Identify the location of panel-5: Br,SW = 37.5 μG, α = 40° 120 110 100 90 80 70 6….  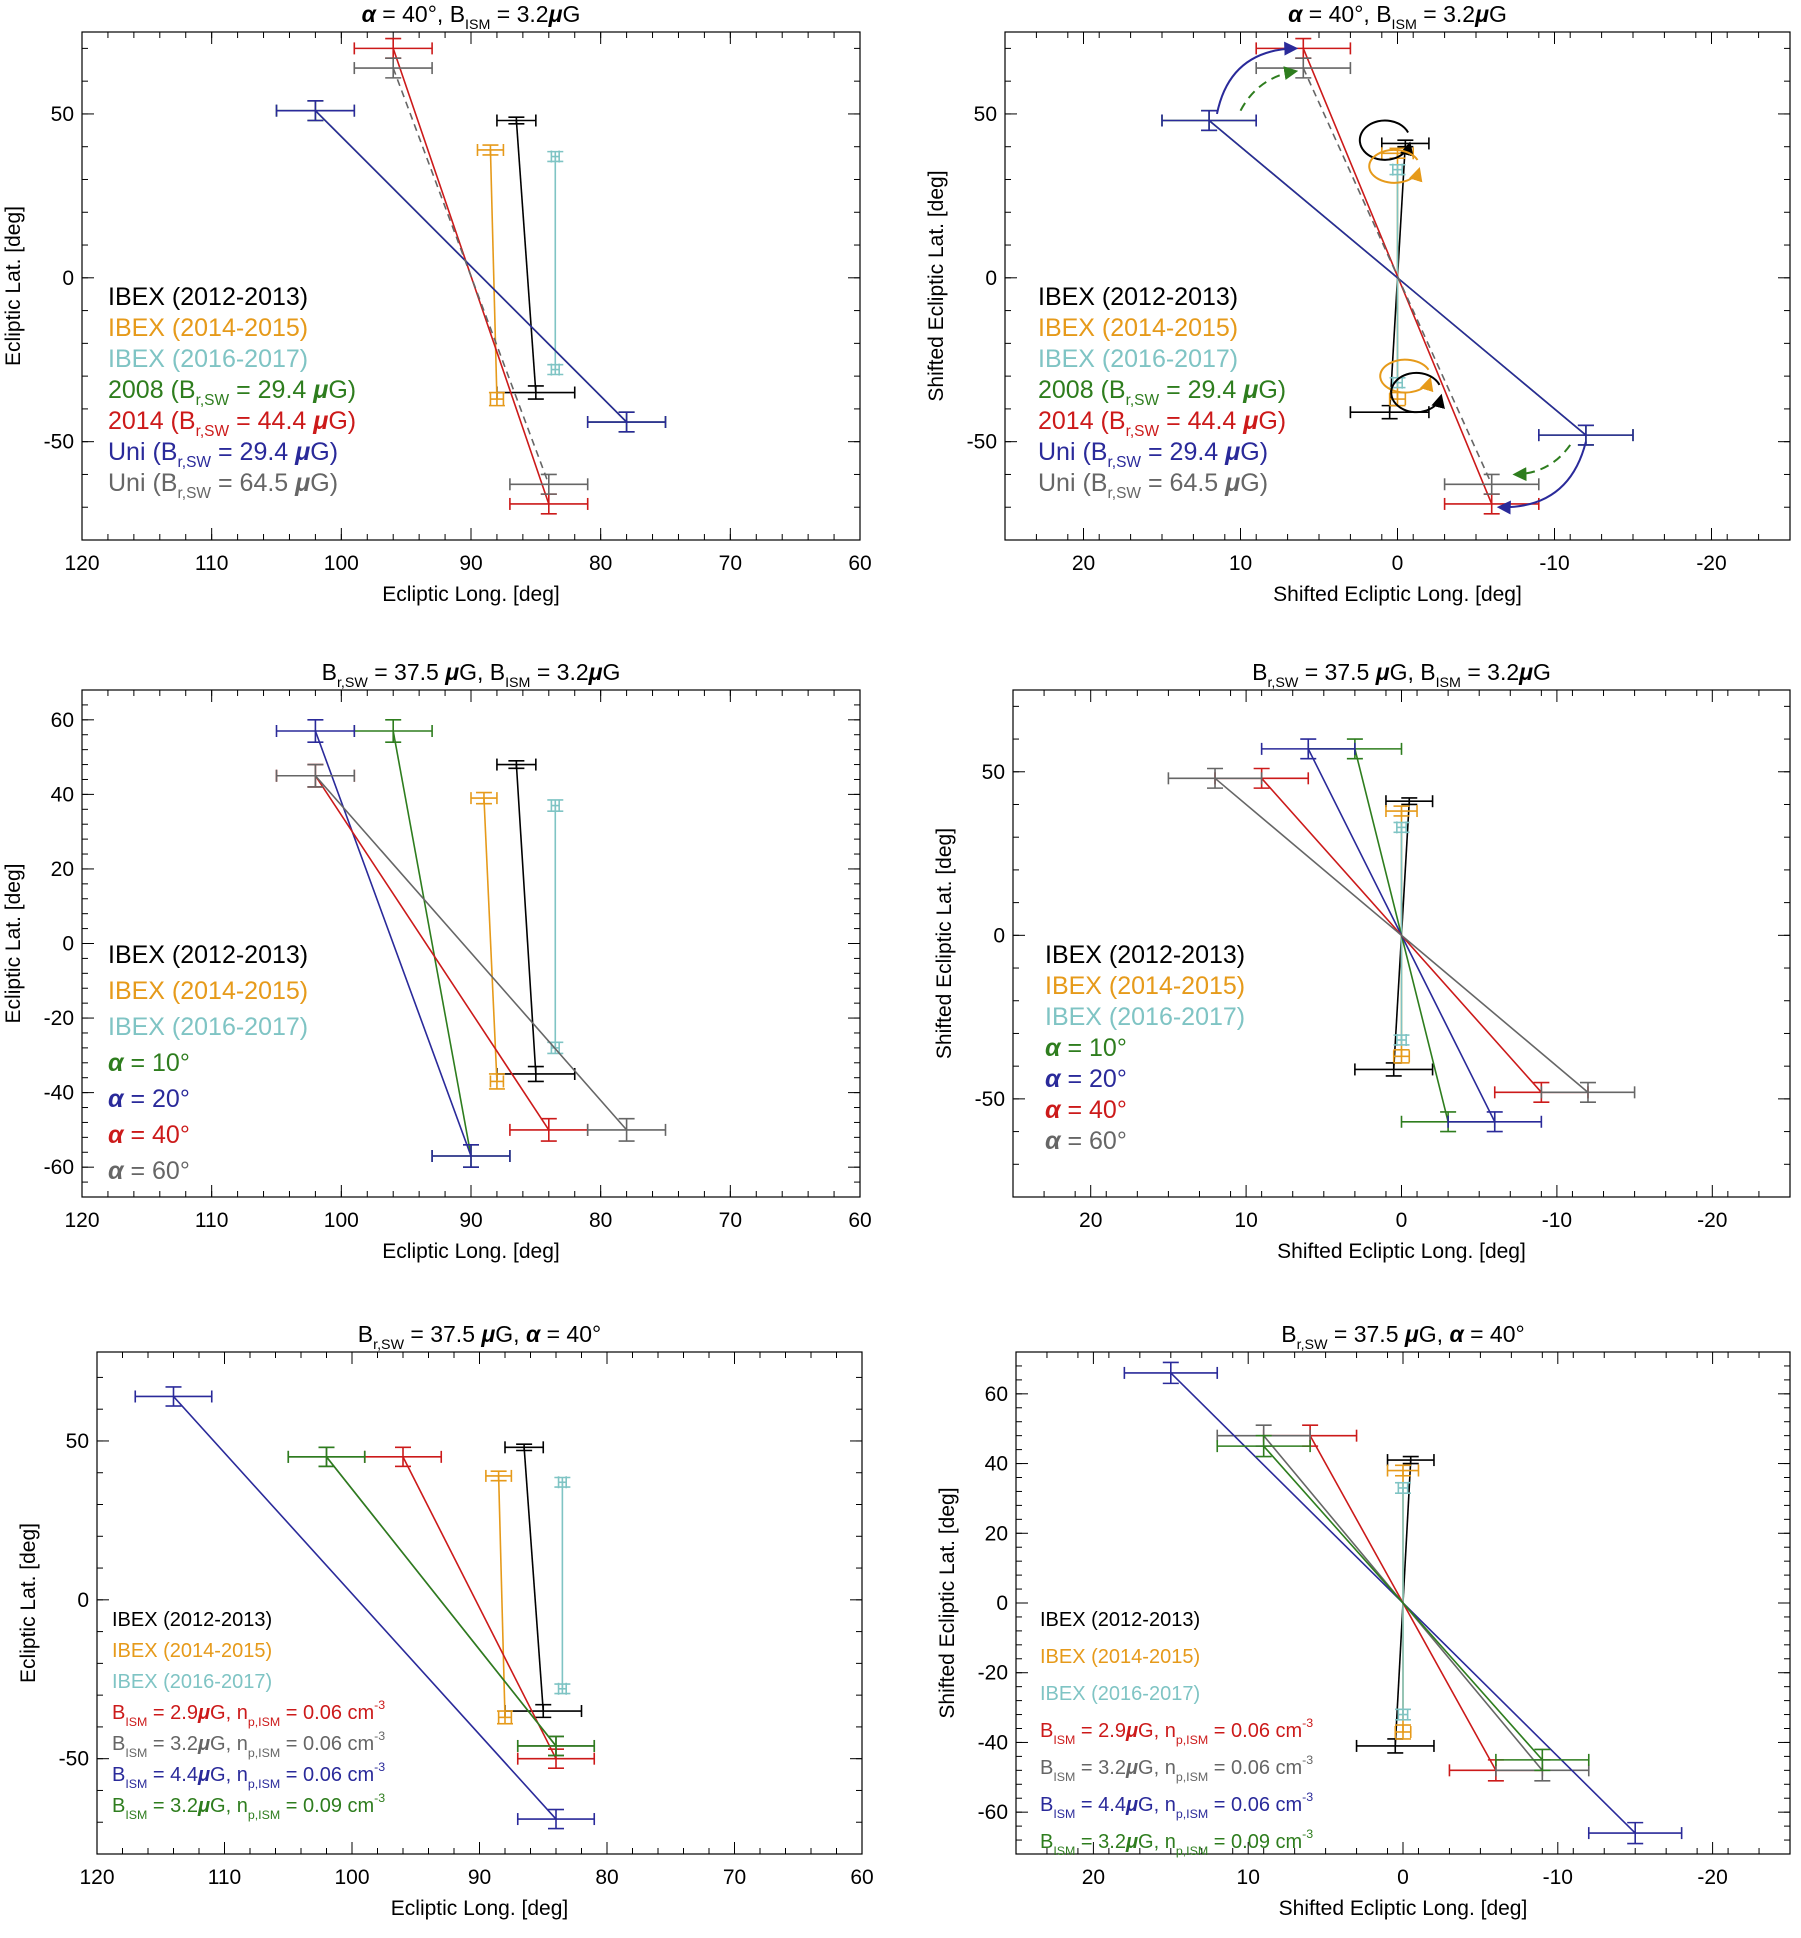
(445, 1620).